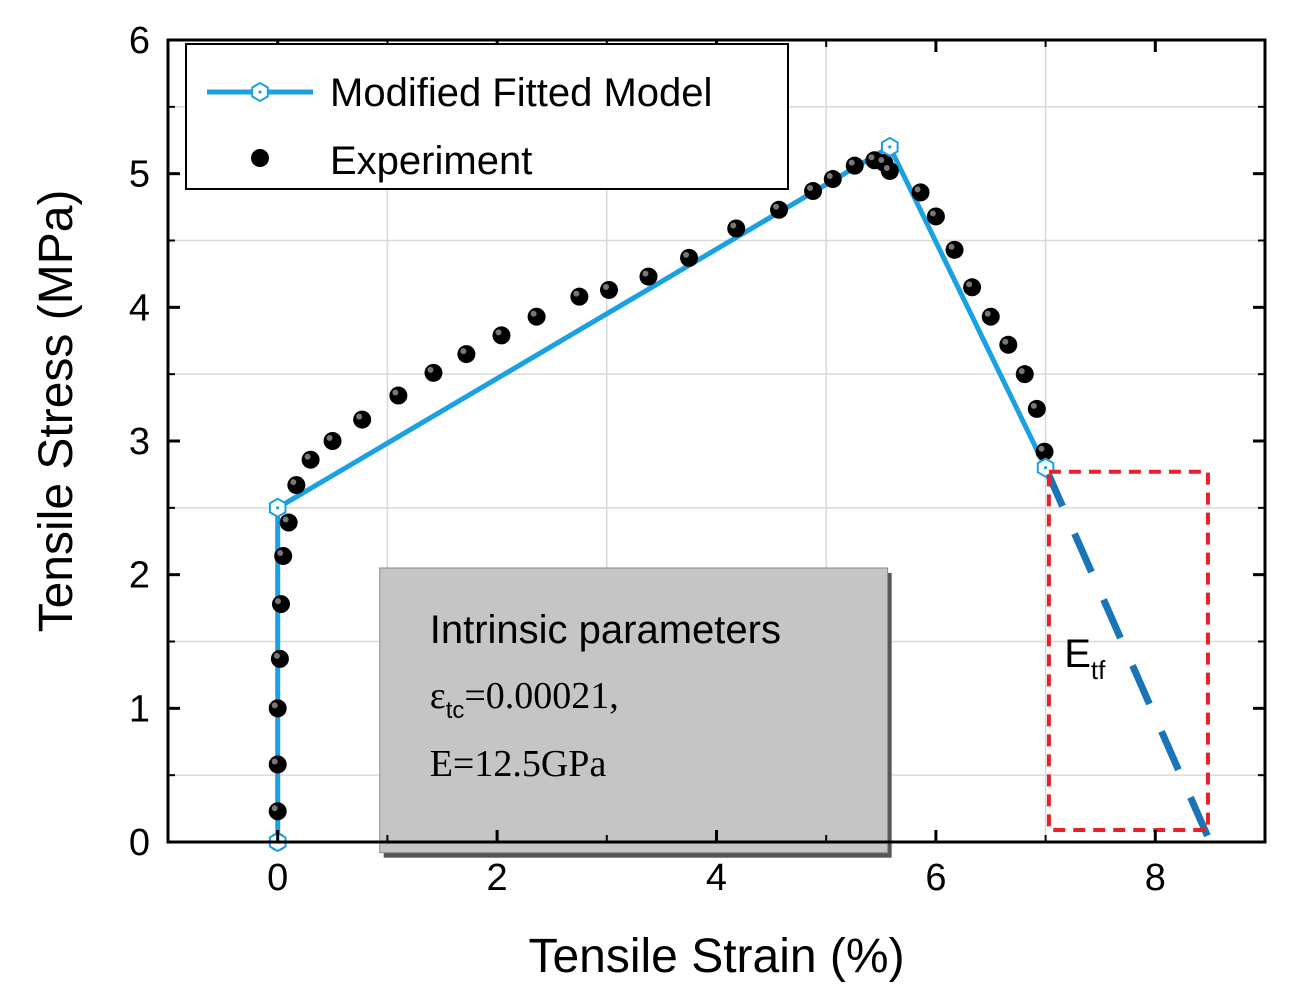 The image size is (1289, 1001). Describe the element at coordinates (634, 710) in the screenshot. I see `parameters-box` at that location.